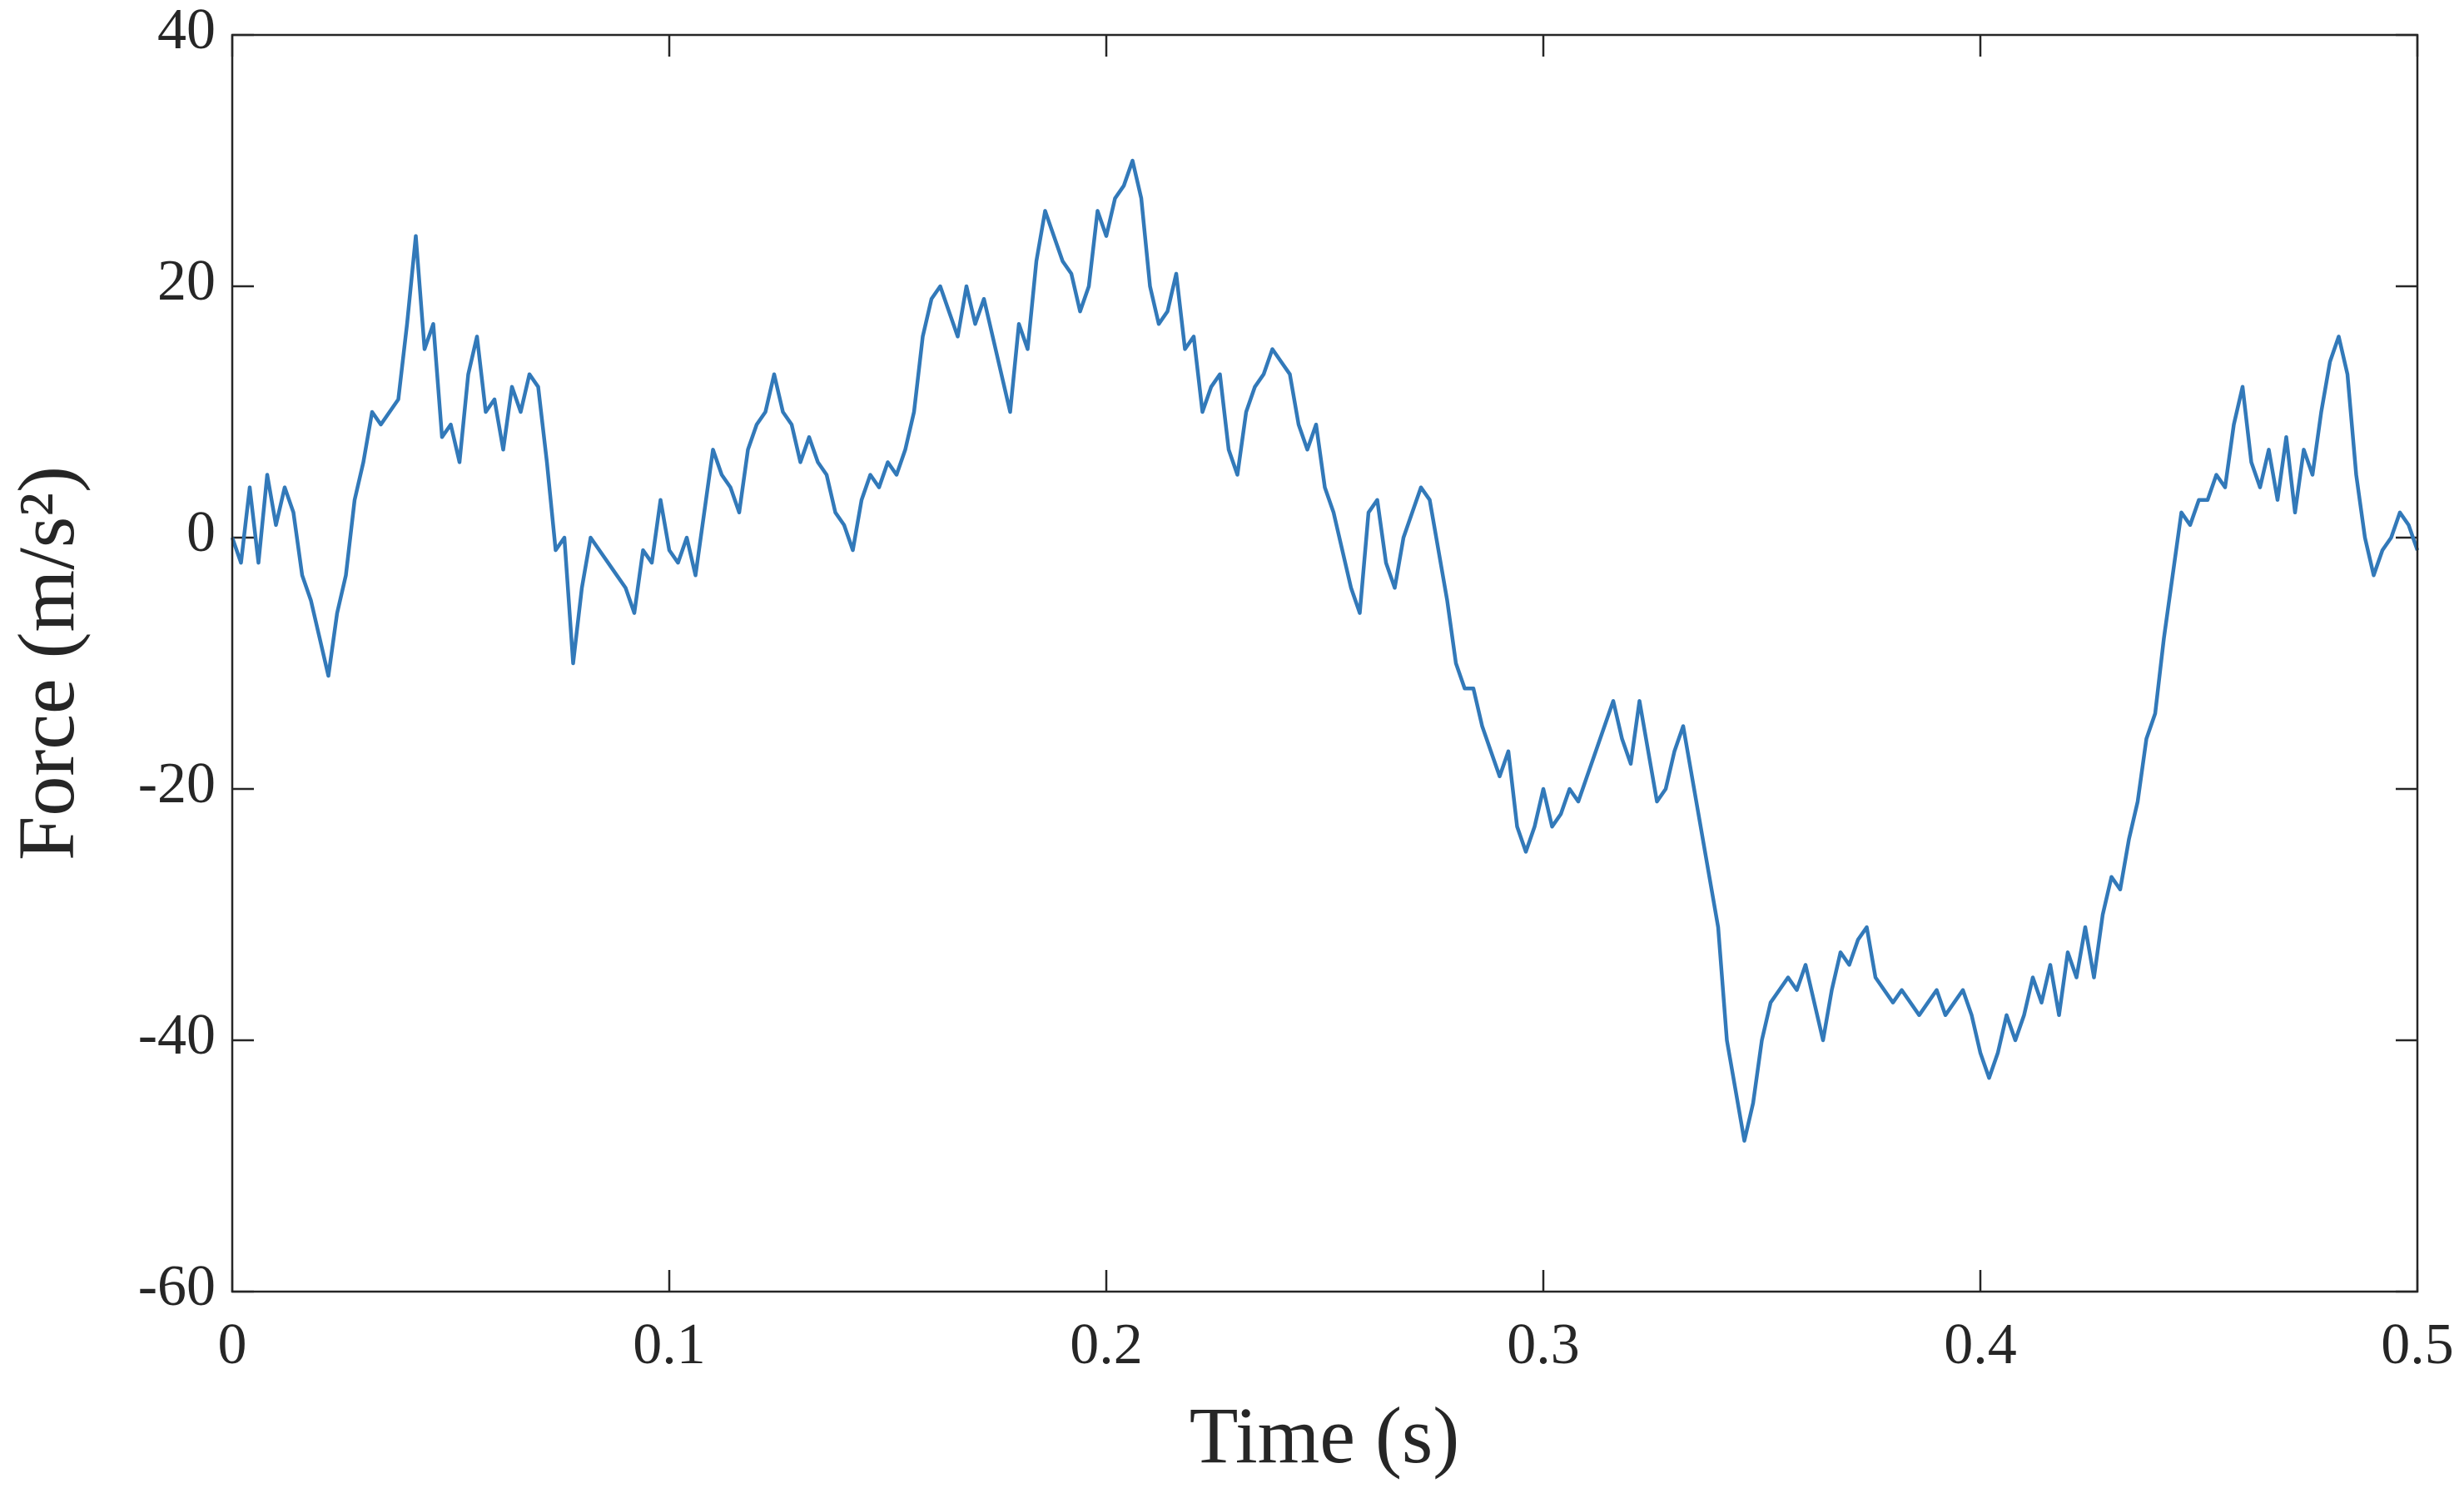 Image resolution: width=2464 pixels, height=1498 pixels. What do you see at coordinates (1544, 1344) in the screenshot?
I see `x-tick-label: 0.3` at bounding box center [1544, 1344].